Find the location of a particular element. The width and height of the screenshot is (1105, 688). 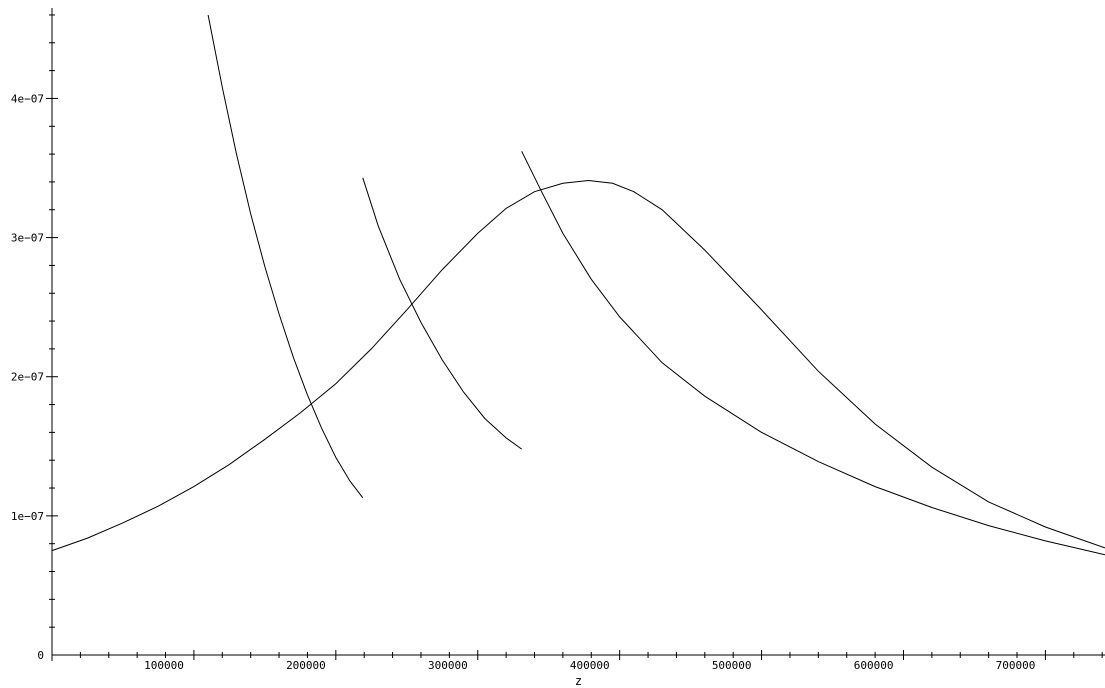

y-tick-label: 3e−07 is located at coordinates (27, 238).